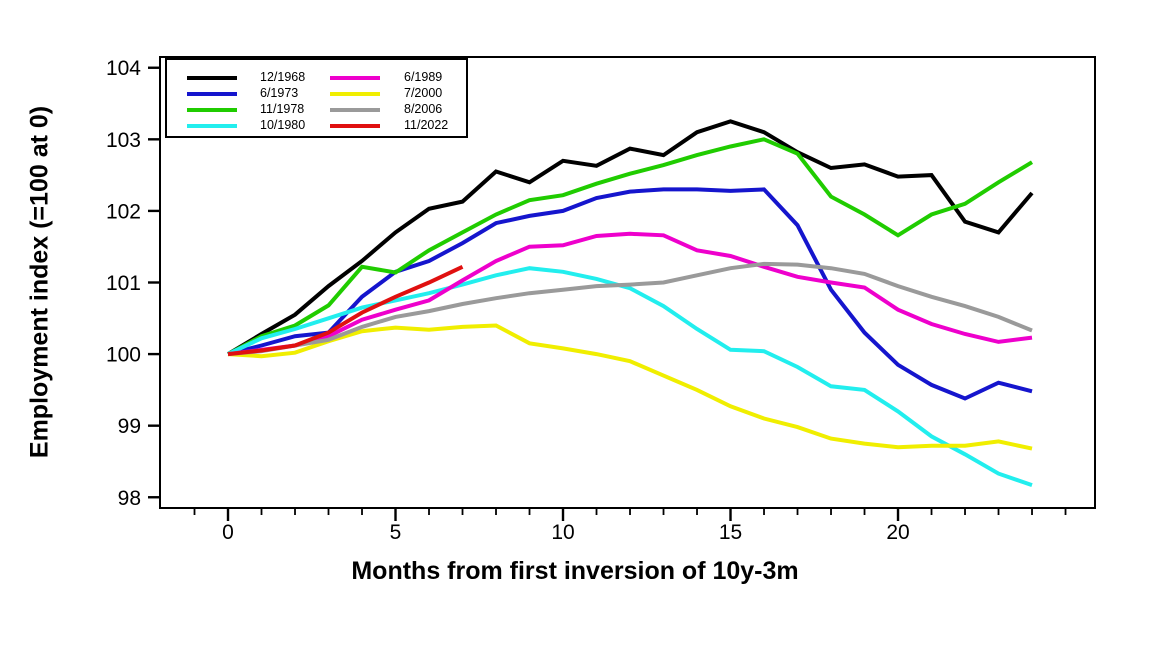 The width and height of the screenshot is (1150, 646). I want to click on legend-swatch-6-1973, so click(212, 94).